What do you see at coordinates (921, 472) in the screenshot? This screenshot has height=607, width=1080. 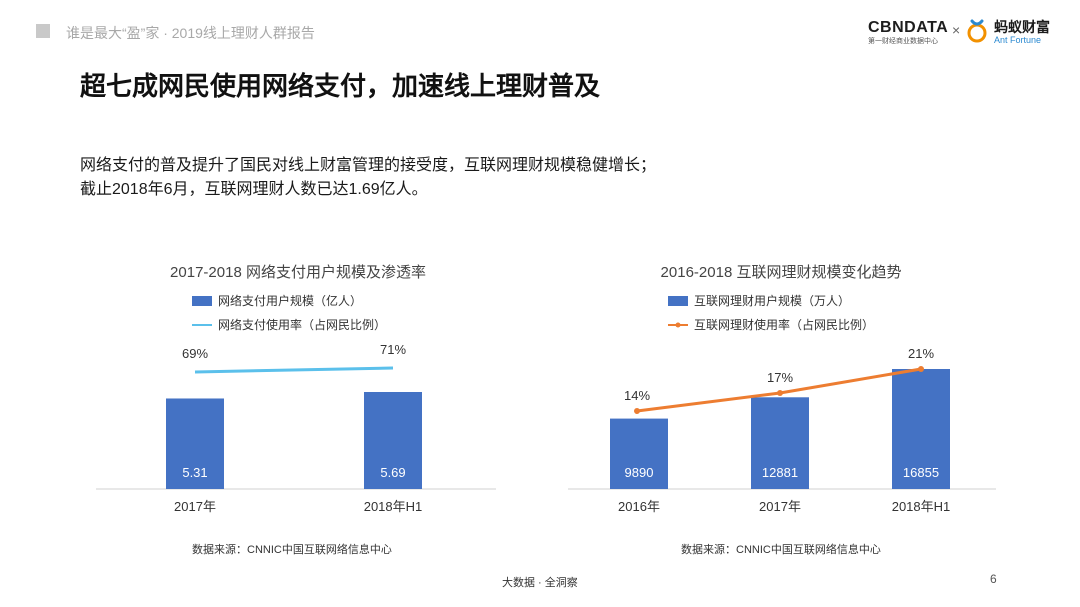 I see `bar-value-label: 16855` at bounding box center [921, 472].